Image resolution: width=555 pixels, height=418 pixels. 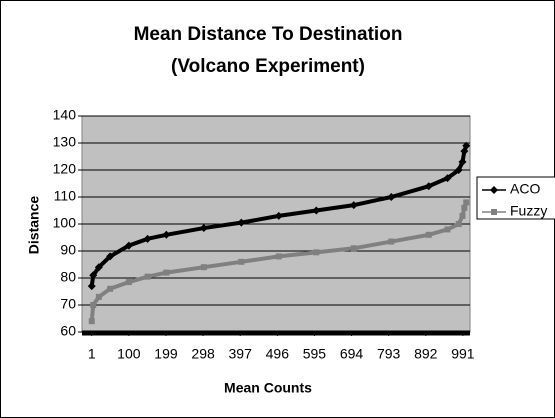 What do you see at coordinates (129, 354) in the screenshot?
I see `x-tick-label: 100` at bounding box center [129, 354].